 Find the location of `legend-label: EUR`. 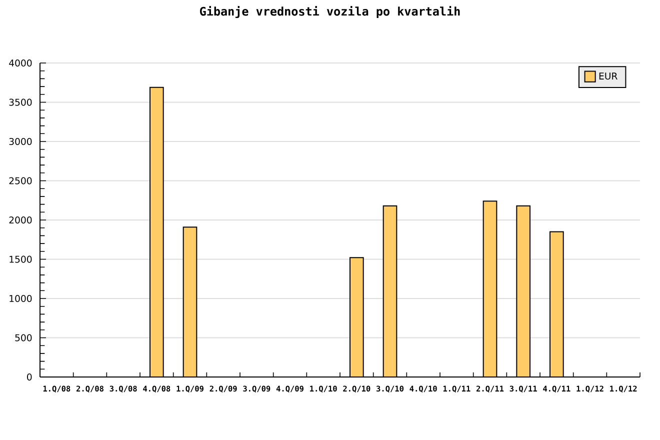

legend-label: EUR is located at coordinates (608, 76).